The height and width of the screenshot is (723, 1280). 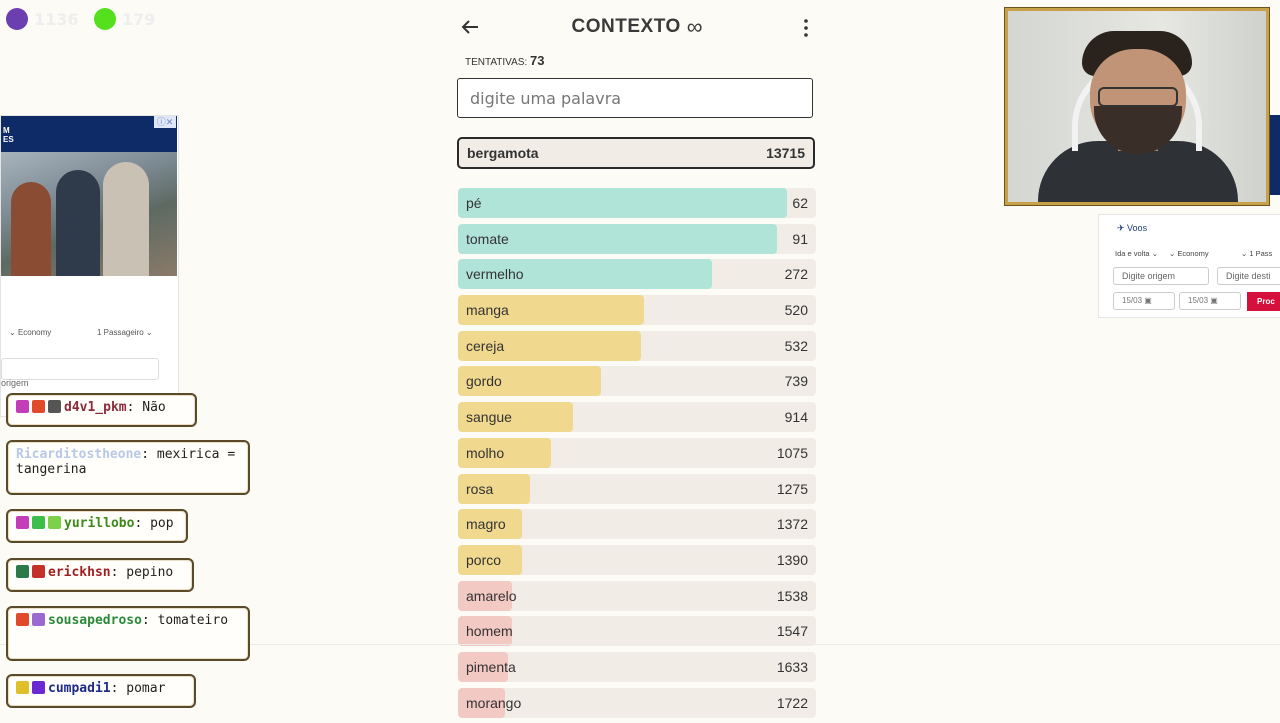 What do you see at coordinates (487, 310) in the screenshot?
I see `guess-word: manga` at bounding box center [487, 310].